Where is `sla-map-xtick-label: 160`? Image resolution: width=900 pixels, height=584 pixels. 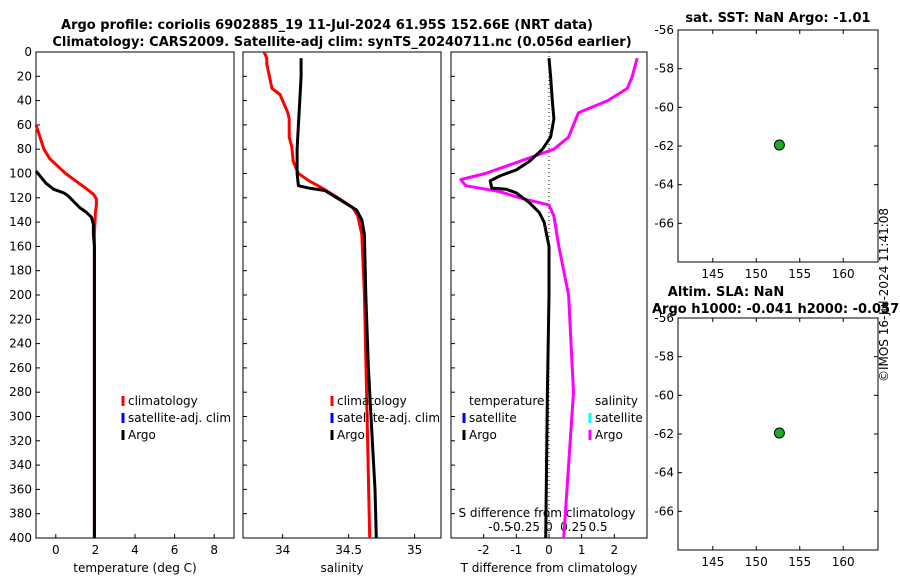 sla-map-xtick-label: 160 is located at coordinates (843, 562).